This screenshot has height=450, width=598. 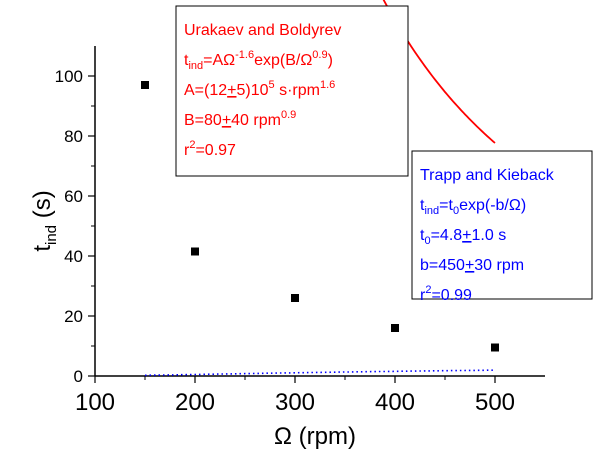 What do you see at coordinates (252, 90) in the screenshot?
I see `text: 5)10` at bounding box center [252, 90].